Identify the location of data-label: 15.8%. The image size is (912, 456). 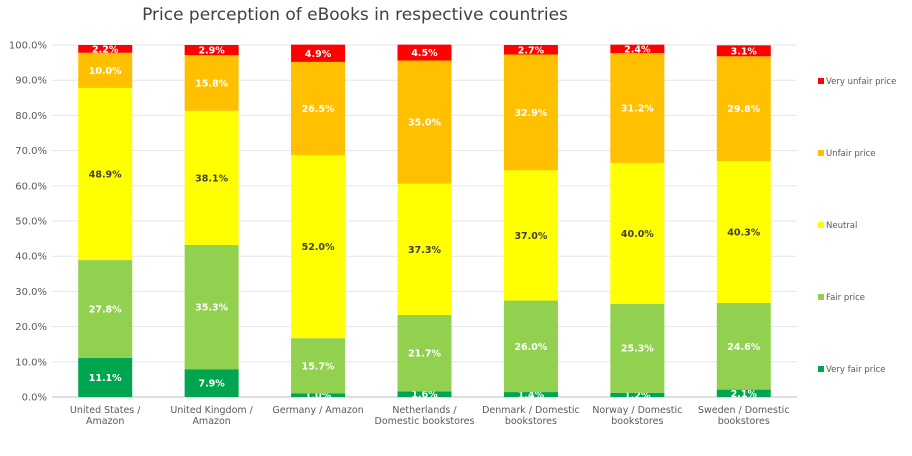
(211, 84).